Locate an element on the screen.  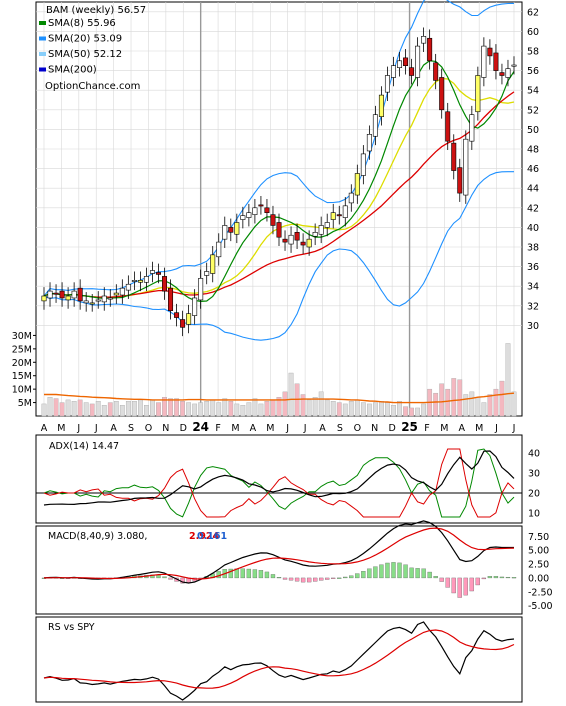
x-tick-label: M is located at coordinates (235, 428).